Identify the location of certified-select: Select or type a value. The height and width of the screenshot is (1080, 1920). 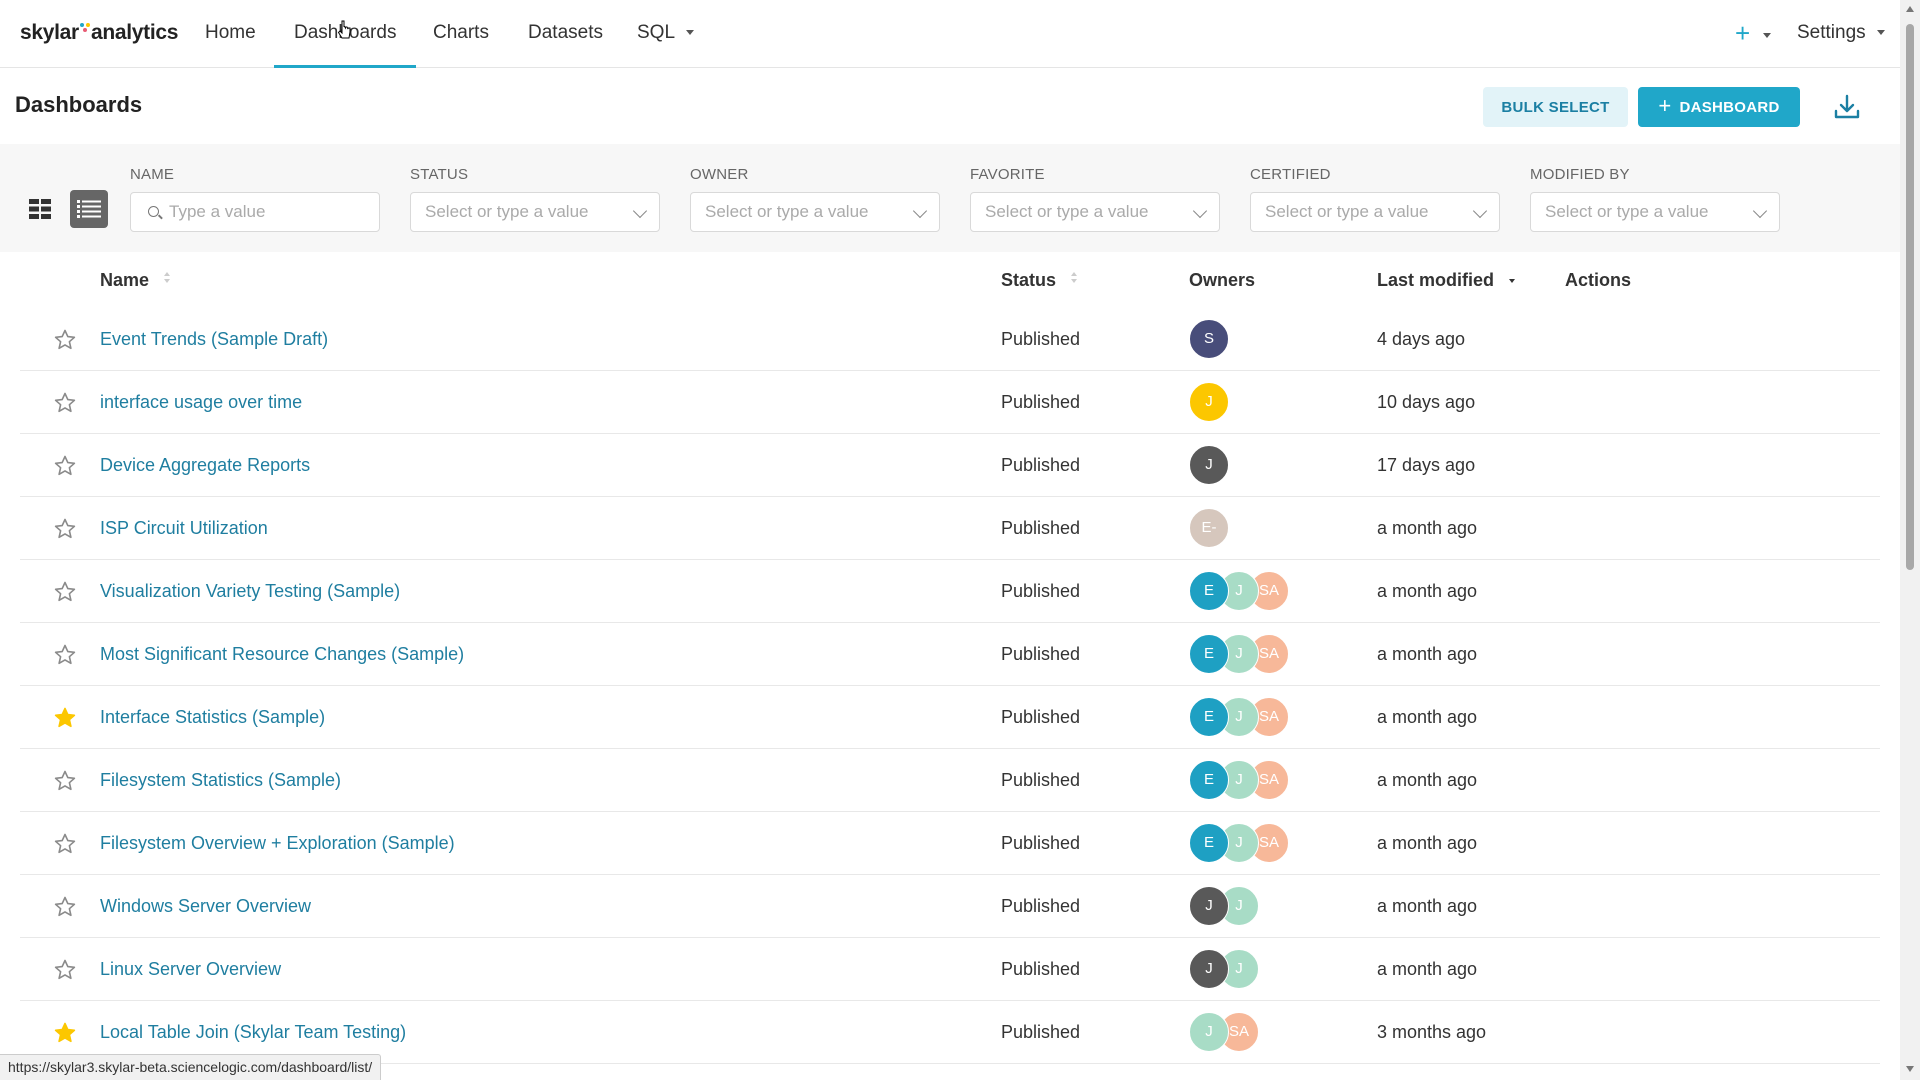
(1375, 212).